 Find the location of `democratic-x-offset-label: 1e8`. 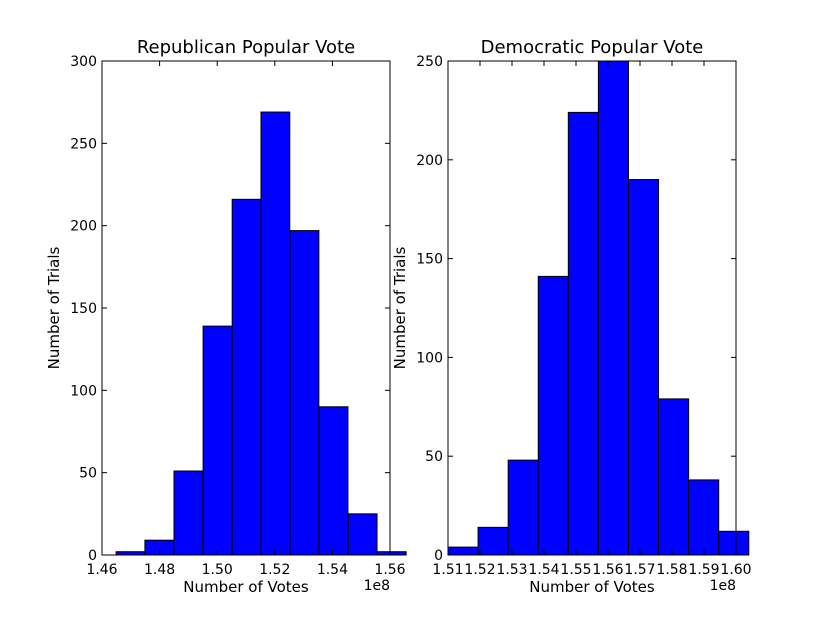

democratic-x-offset-label: 1e8 is located at coordinates (723, 586).